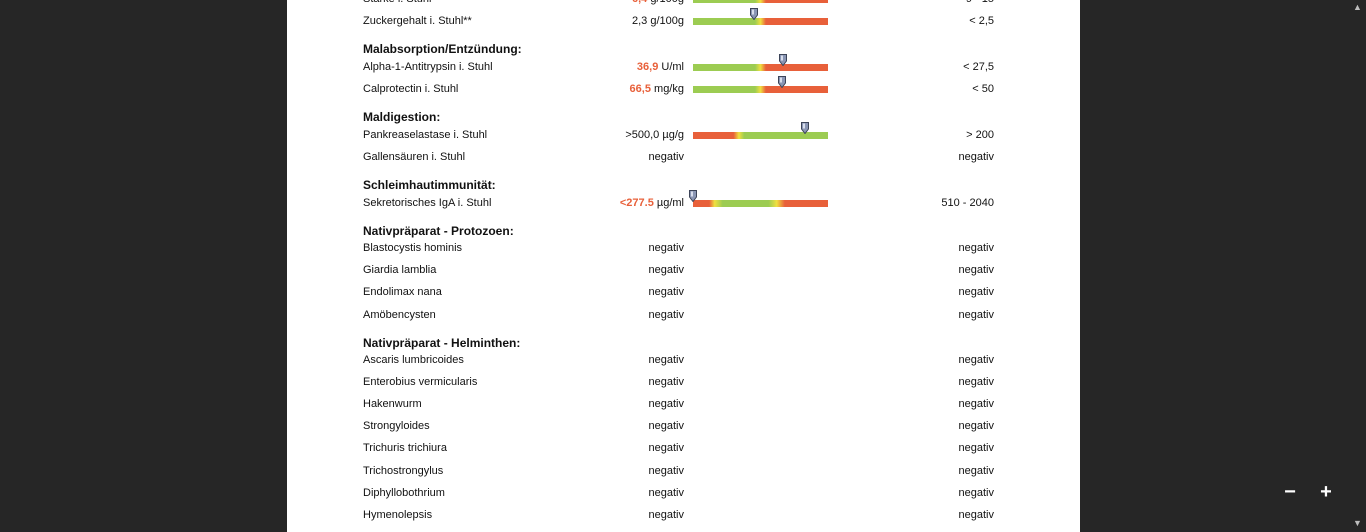 This screenshot has width=1366, height=532. I want to click on test-name: Strongyloides, so click(396, 426).